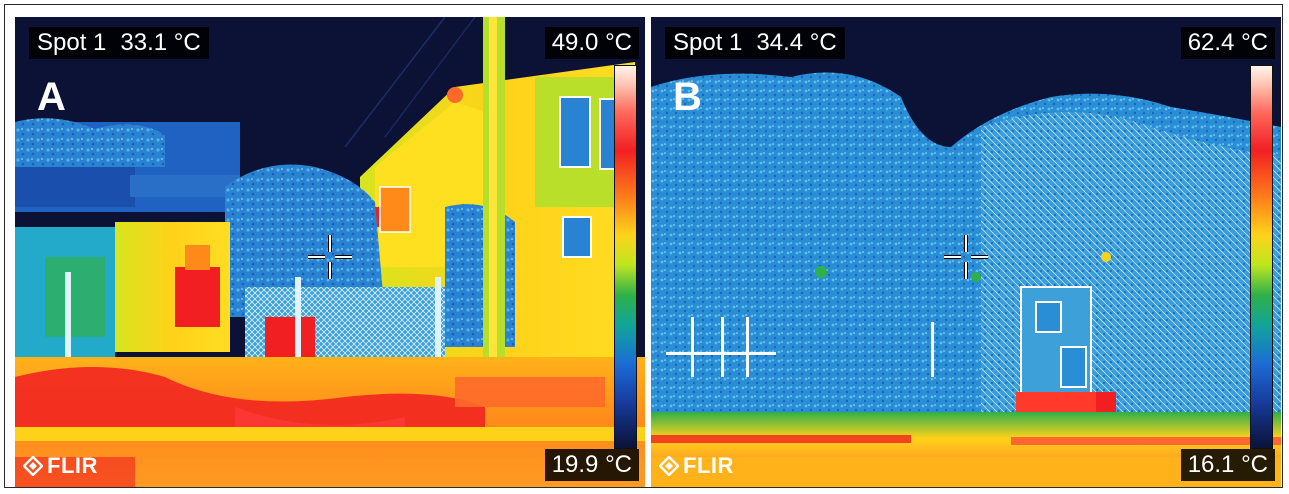  Describe the element at coordinates (1227, 465) in the screenshot. I see `temperature-min-label: 16.1 °C` at that location.